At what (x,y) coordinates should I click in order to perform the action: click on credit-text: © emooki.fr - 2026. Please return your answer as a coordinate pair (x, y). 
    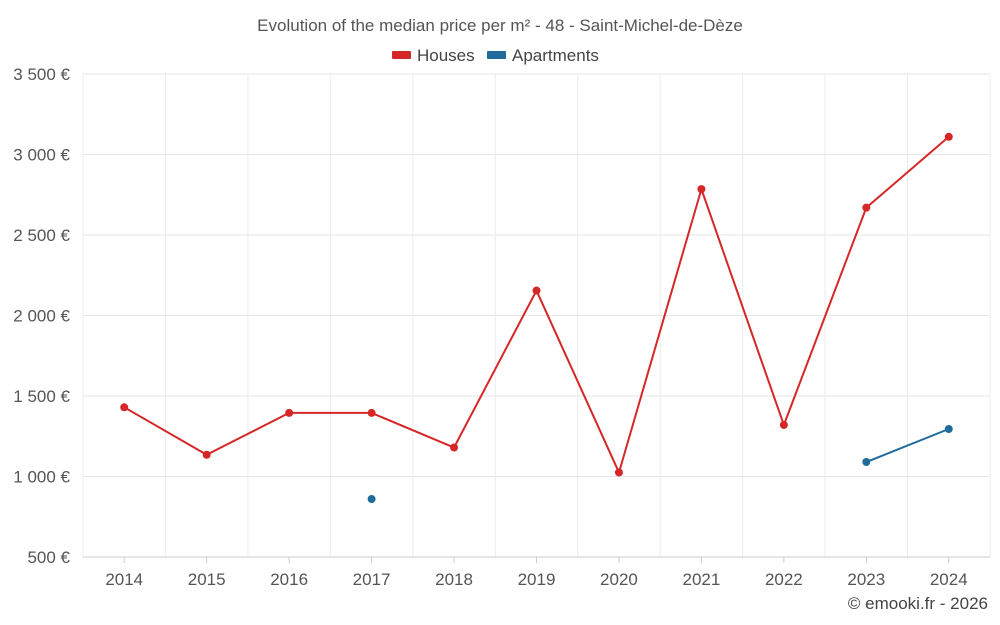
    Looking at the image, I should click on (918, 603).